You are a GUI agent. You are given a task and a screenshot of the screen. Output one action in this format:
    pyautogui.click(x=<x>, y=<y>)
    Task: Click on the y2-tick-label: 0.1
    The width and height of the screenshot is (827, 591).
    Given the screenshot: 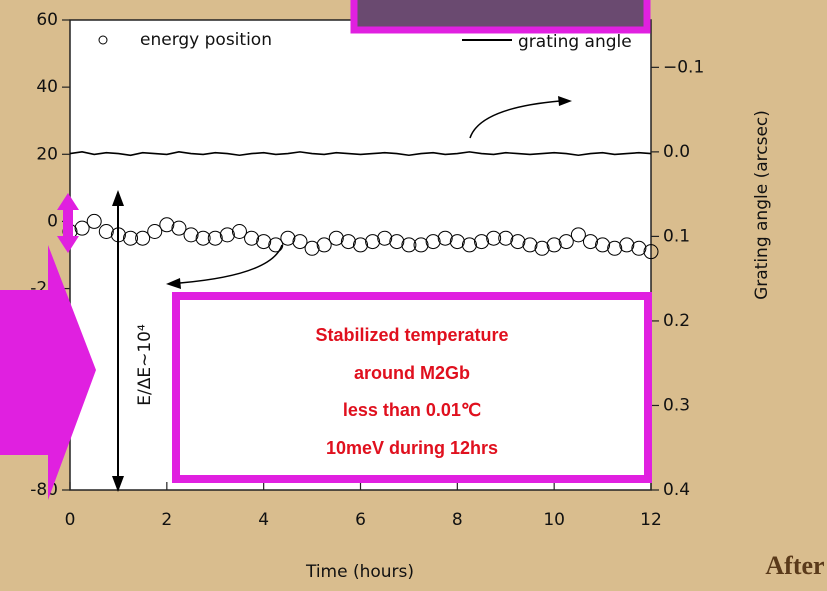 What is the action you would take?
    pyautogui.click(x=676, y=236)
    